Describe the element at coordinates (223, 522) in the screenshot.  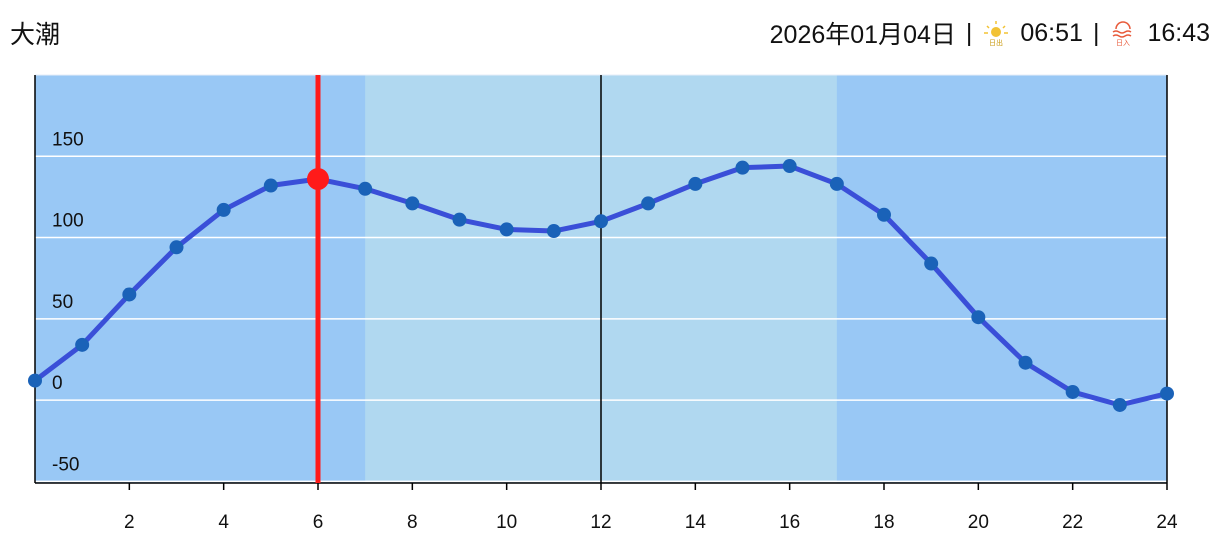
I see `x-tick-label: 4` at that location.